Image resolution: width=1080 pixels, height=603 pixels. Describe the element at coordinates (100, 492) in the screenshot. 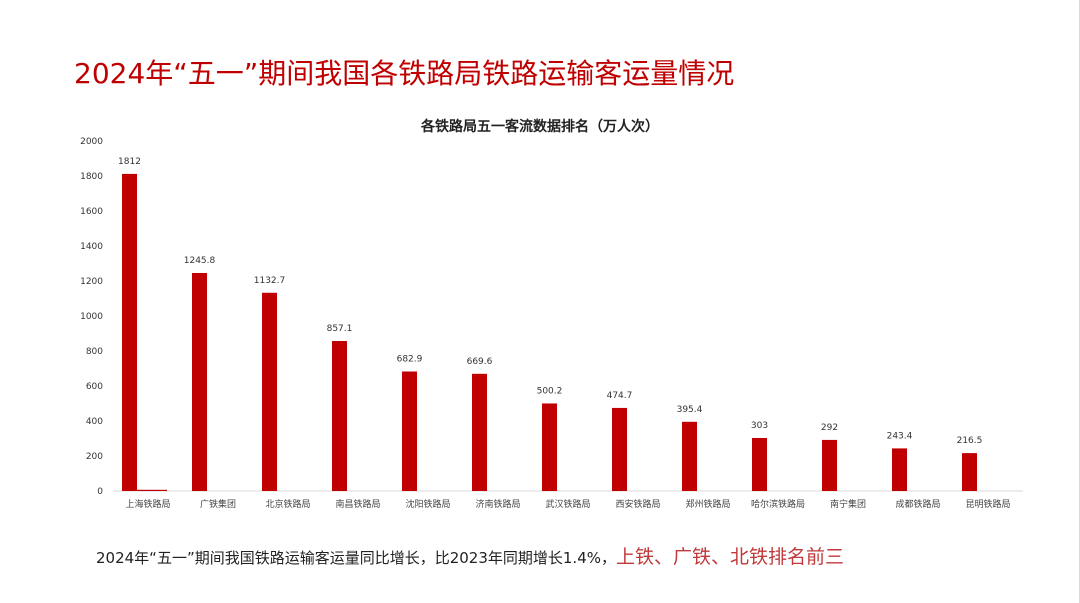

I see `y-tick-label: 0` at that location.